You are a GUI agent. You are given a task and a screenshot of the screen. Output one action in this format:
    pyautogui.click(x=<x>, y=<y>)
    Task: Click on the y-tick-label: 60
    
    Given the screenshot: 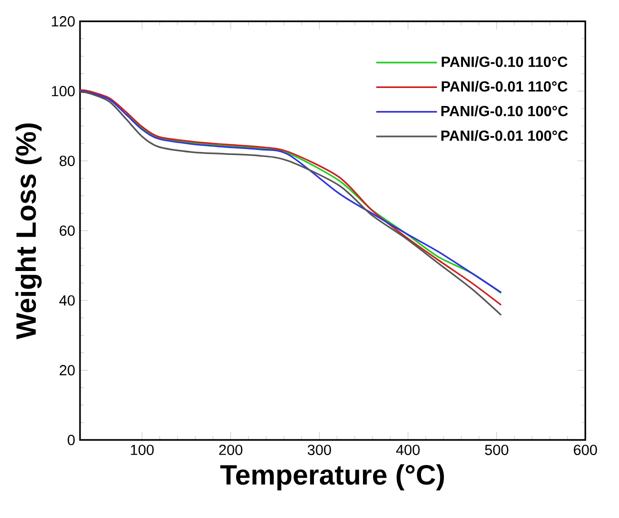 What is the action you would take?
    pyautogui.click(x=67, y=230)
    